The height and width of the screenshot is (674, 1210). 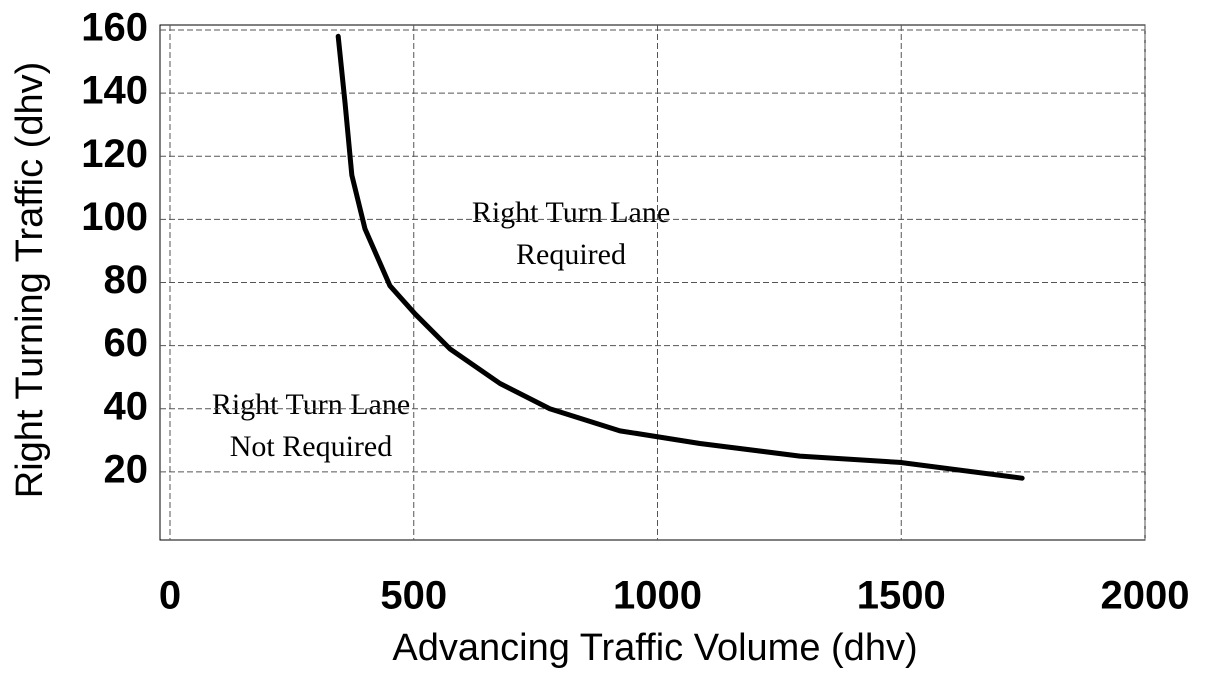 What do you see at coordinates (654, 648) in the screenshot?
I see `x-axis-label: Advancing Traffic Volume (dhv)` at bounding box center [654, 648].